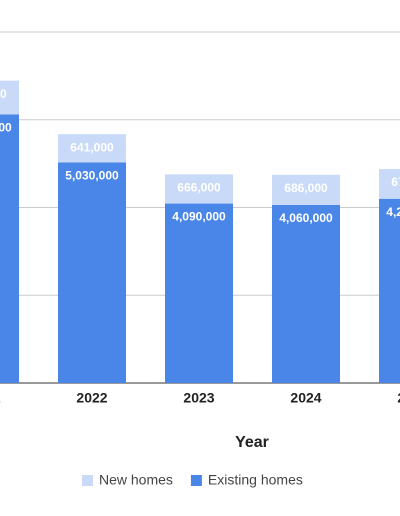 The height and width of the screenshot is (516, 400). I want to click on legend-label: New homes, so click(136, 480).